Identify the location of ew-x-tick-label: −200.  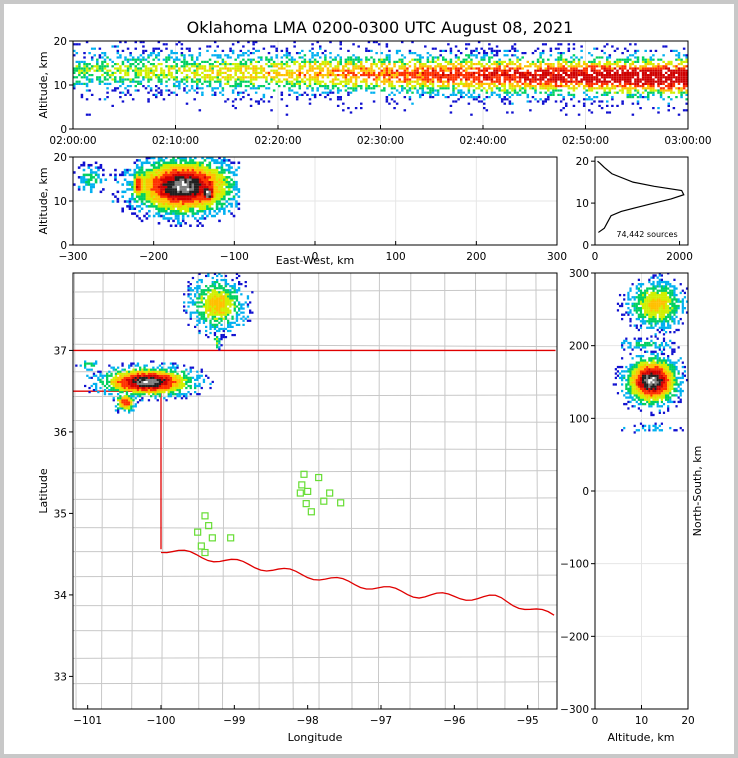
(153, 257).